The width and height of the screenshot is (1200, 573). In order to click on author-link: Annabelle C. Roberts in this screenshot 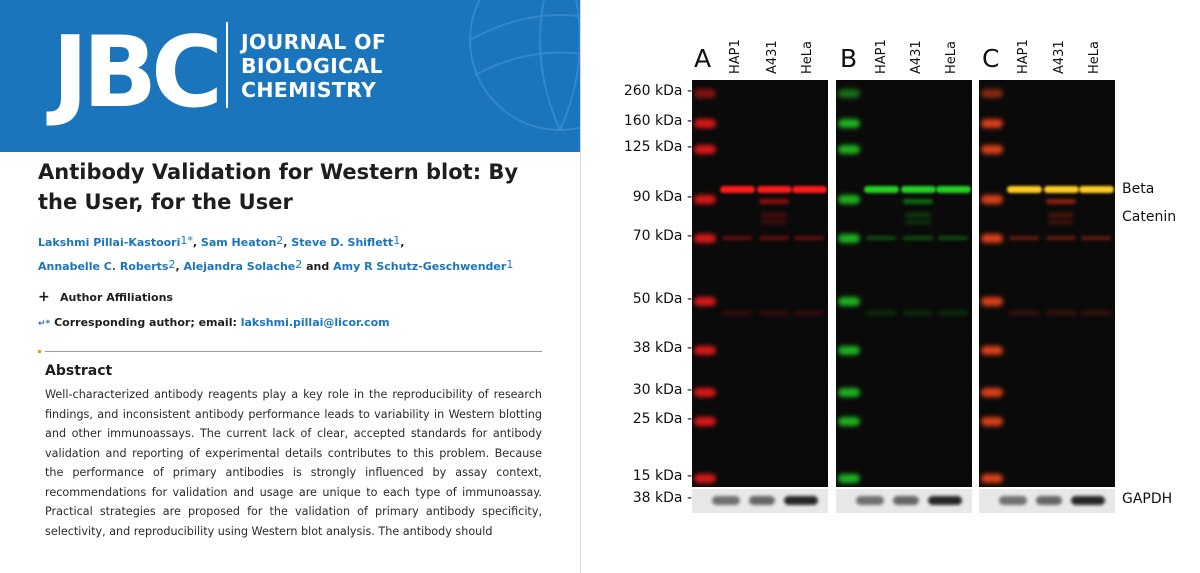, I will do `click(103, 266)`.